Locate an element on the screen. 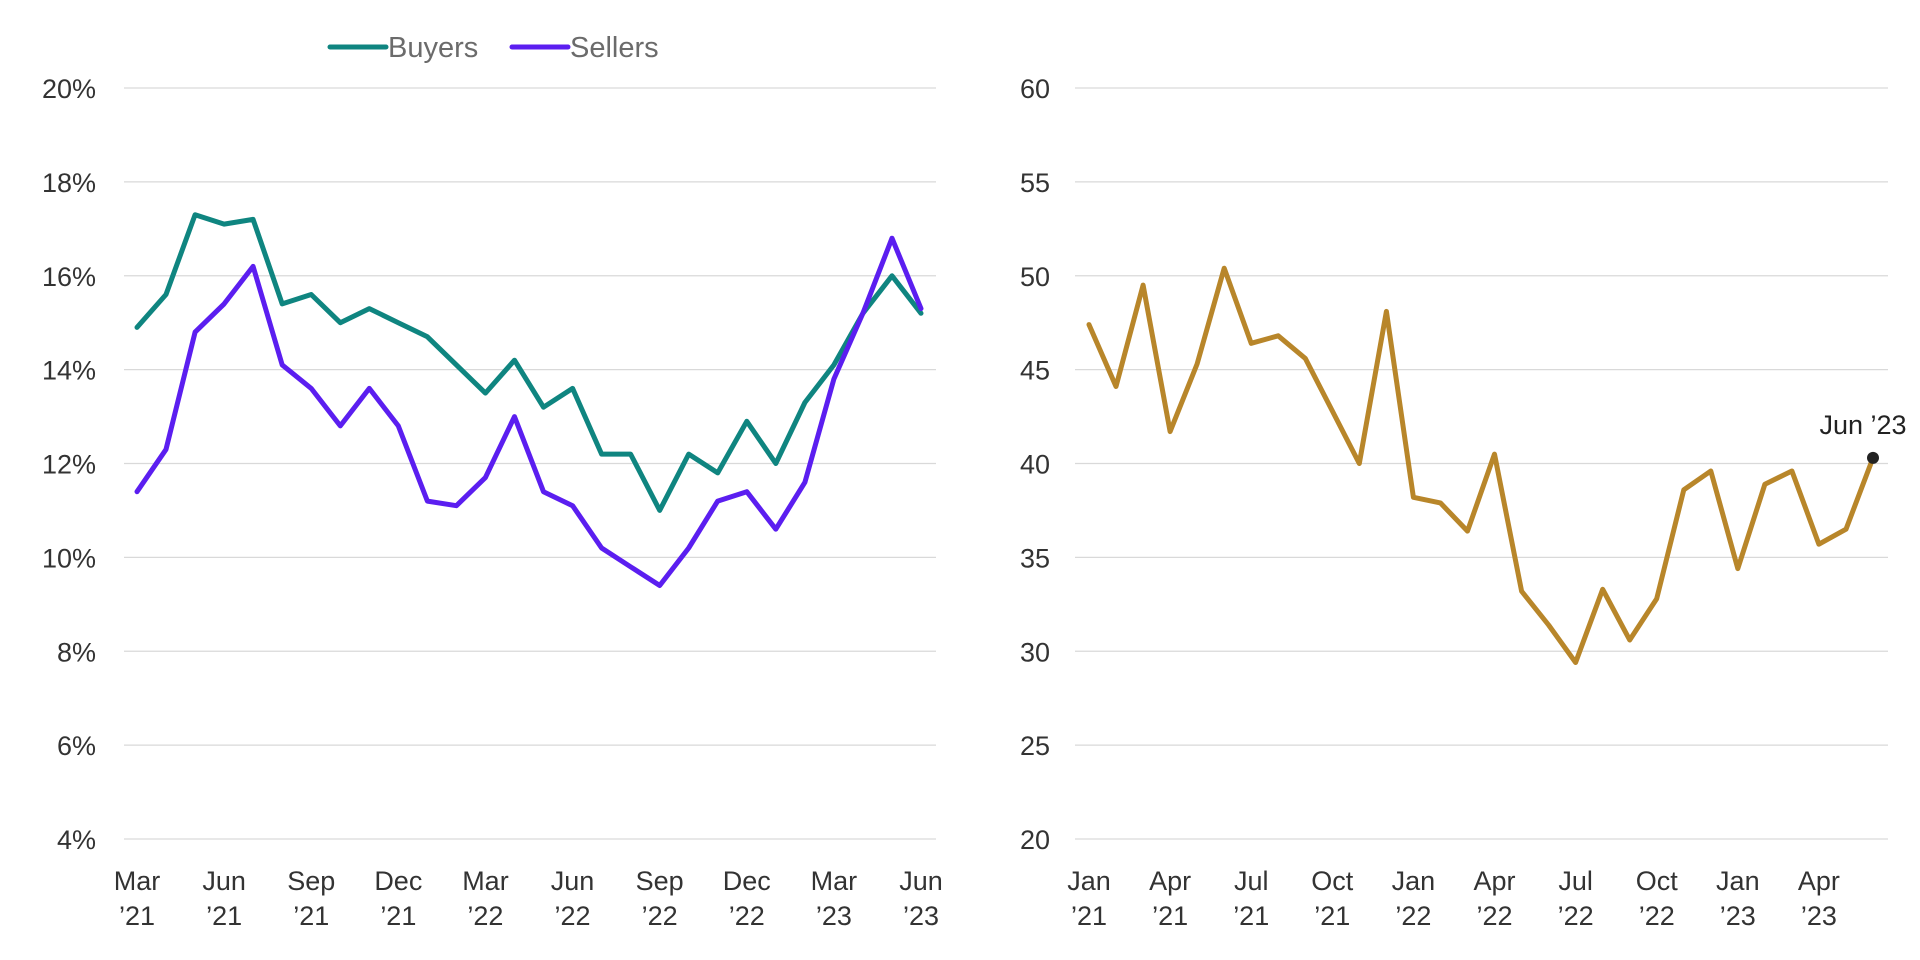 This screenshot has width=1920, height=960. y-tick-label: 45 is located at coordinates (1035, 371).